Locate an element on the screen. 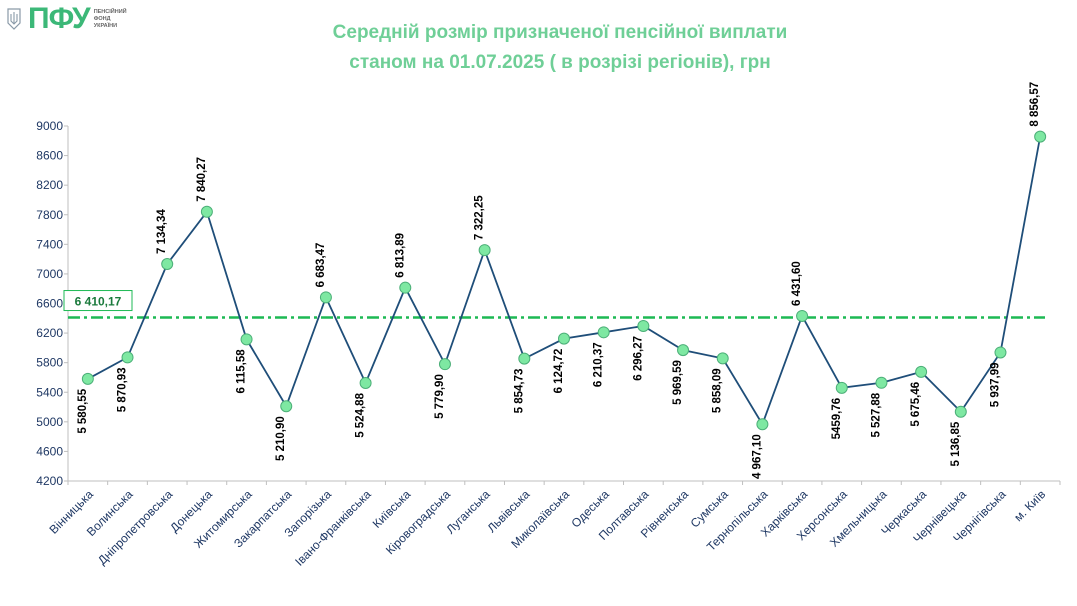 The height and width of the screenshot is (606, 1077). data-label: 5 969,59 is located at coordinates (678, 382).